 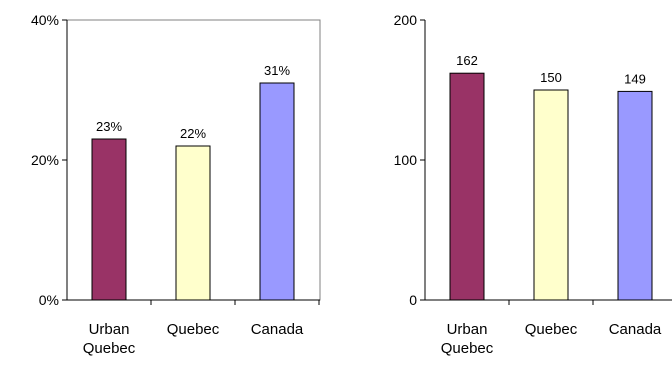 I want to click on y-tick-label: 0, so click(x=413, y=300).